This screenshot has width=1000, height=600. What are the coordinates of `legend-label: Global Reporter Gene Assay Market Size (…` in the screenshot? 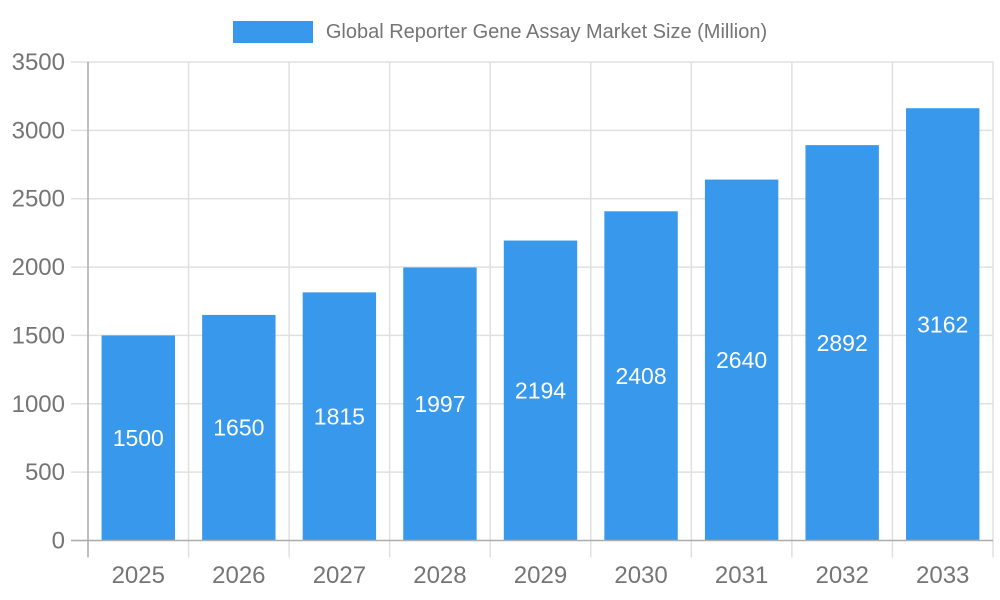 It's located at (546, 32).